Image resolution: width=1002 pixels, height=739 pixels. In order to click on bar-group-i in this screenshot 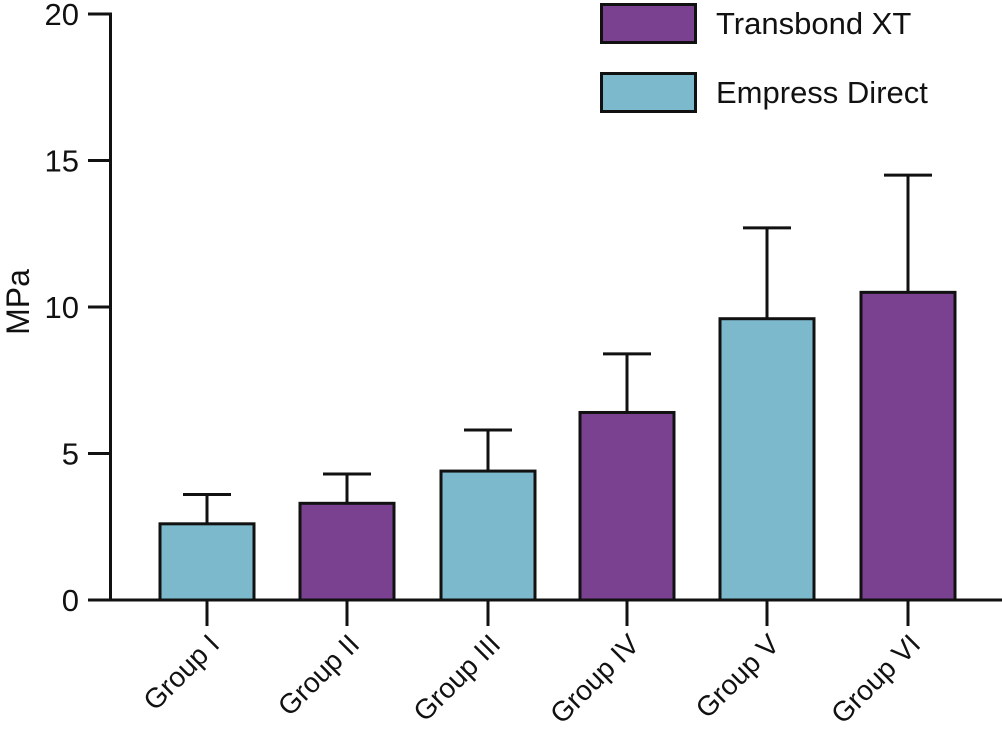, I will do `click(207, 562)`.